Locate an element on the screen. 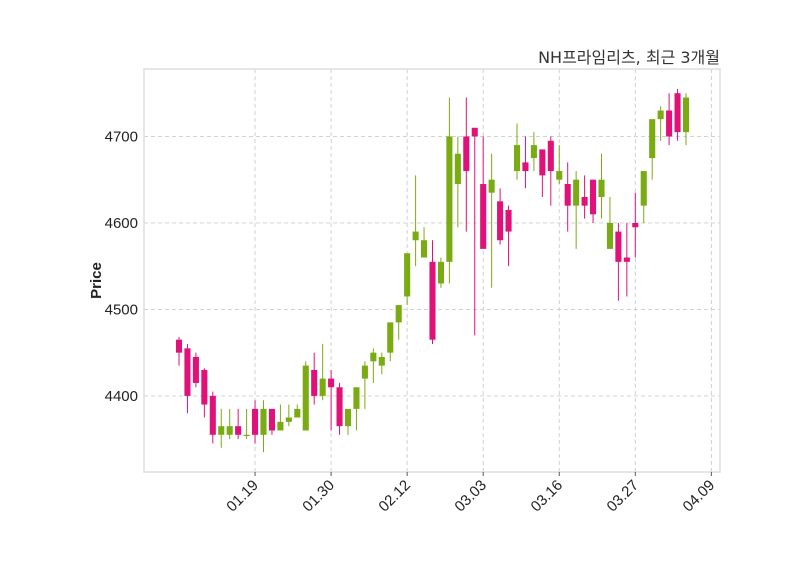 The width and height of the screenshot is (800, 575). y-tick-label: 4600 is located at coordinates (121, 223).